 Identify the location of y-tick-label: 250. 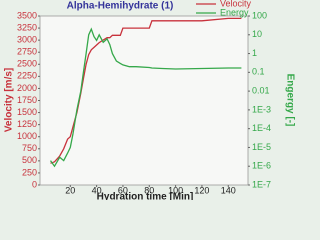
(29, 172).